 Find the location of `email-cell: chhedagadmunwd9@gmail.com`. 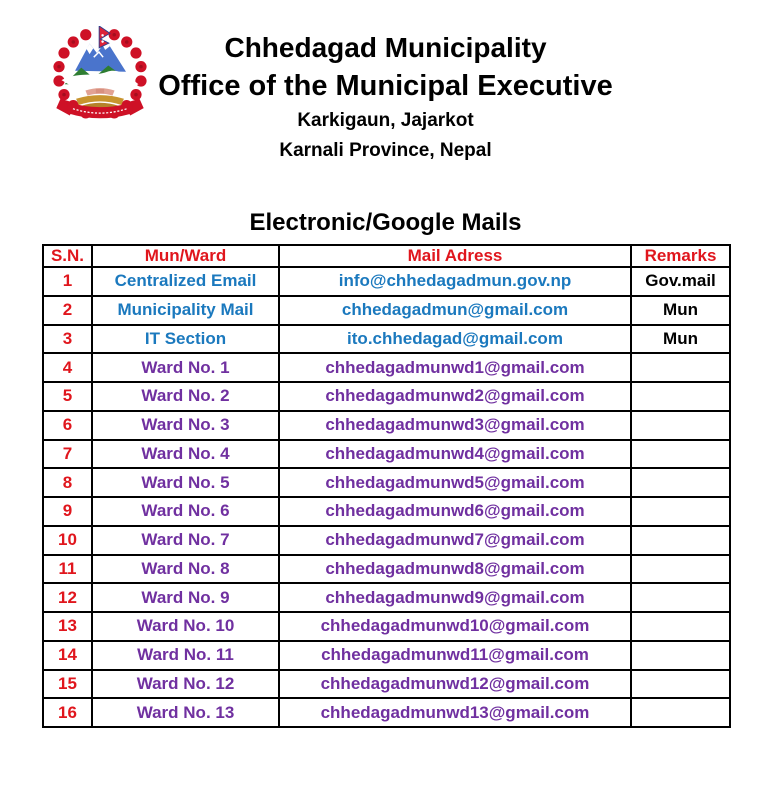

email-cell: chhedagadmunwd9@gmail.com is located at coordinates (455, 597).